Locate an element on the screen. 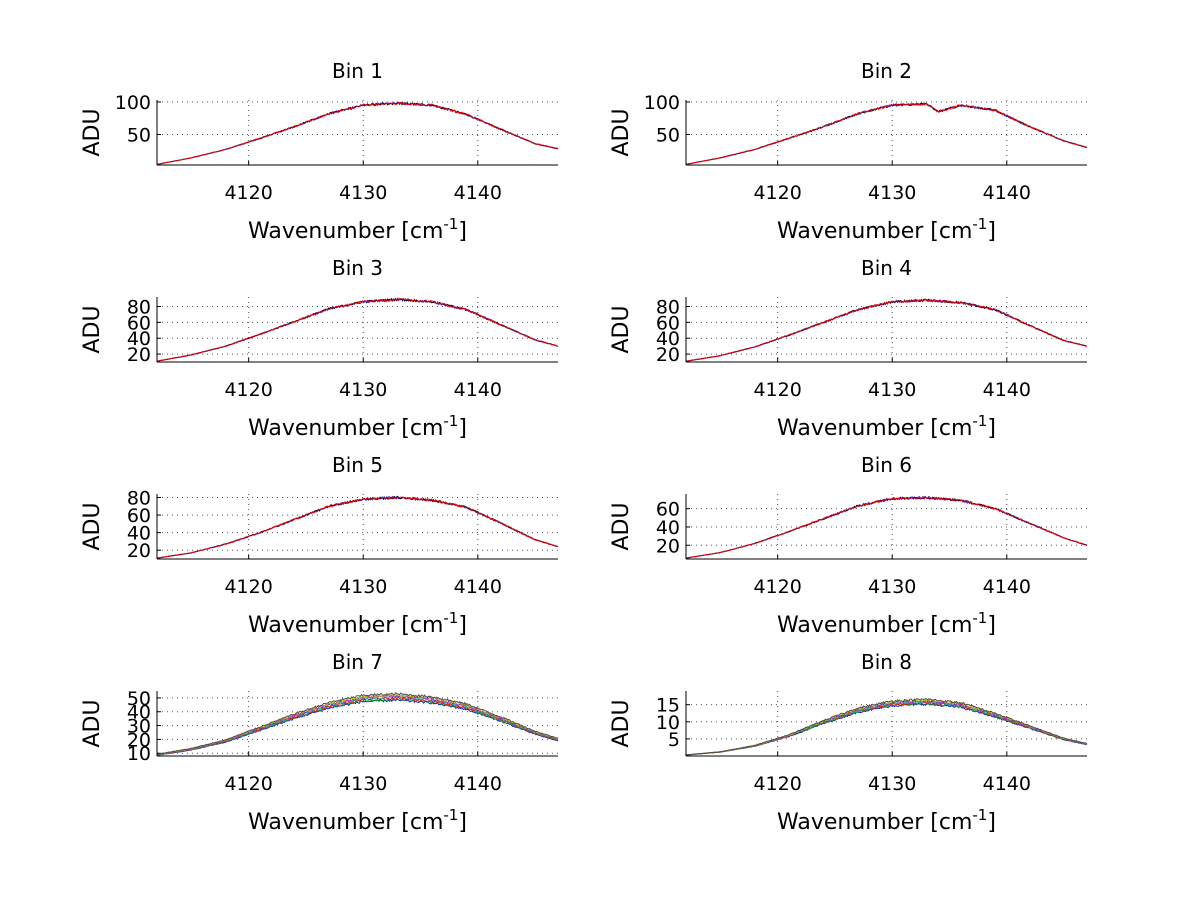  subplot-title: Bin 8 is located at coordinates (886, 662).